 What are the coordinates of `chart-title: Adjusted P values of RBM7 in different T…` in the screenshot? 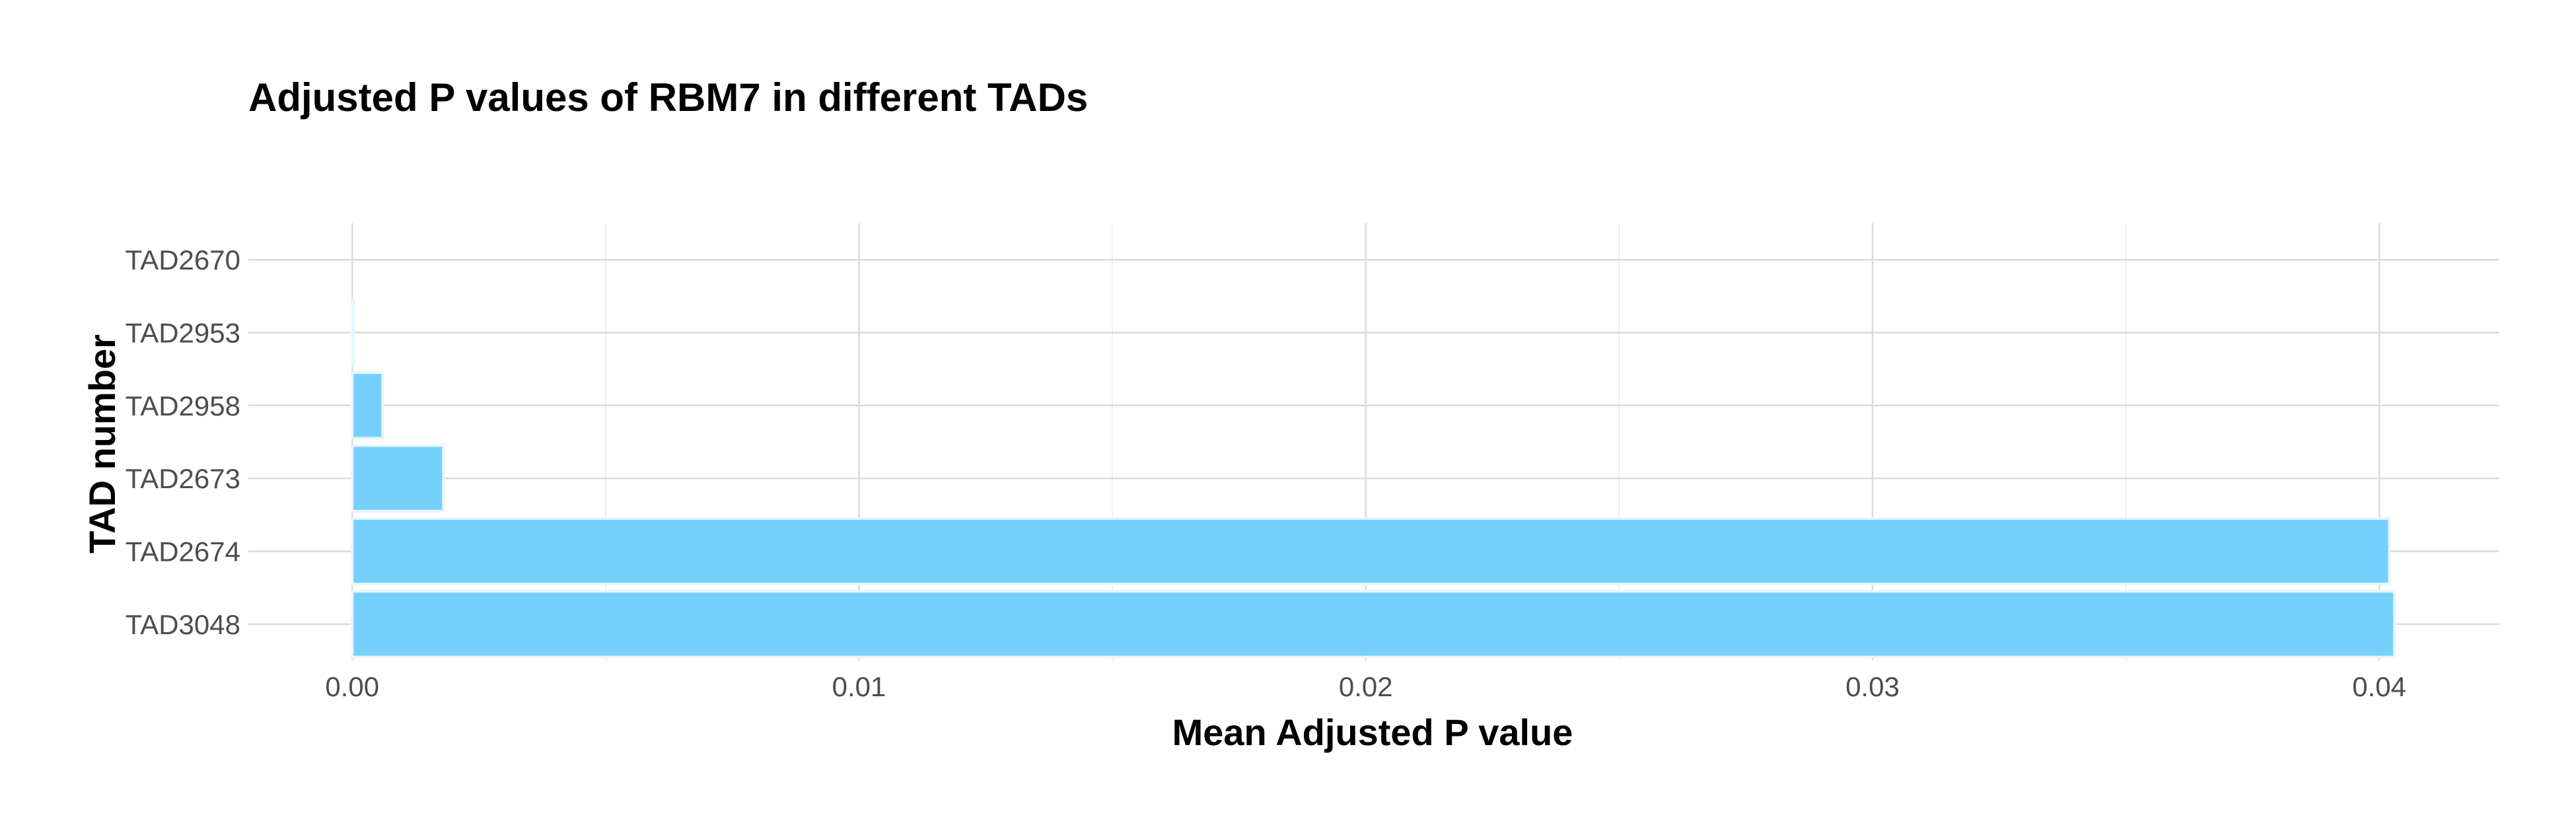 It's located at (668, 97).